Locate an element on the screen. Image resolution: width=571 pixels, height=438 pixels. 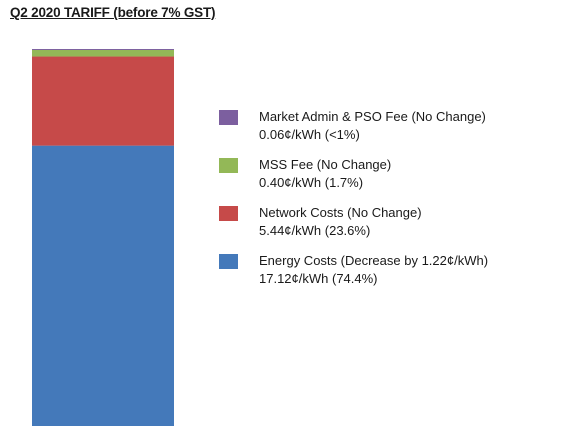
legend-swatch-mss-fee is located at coordinates (228, 165).